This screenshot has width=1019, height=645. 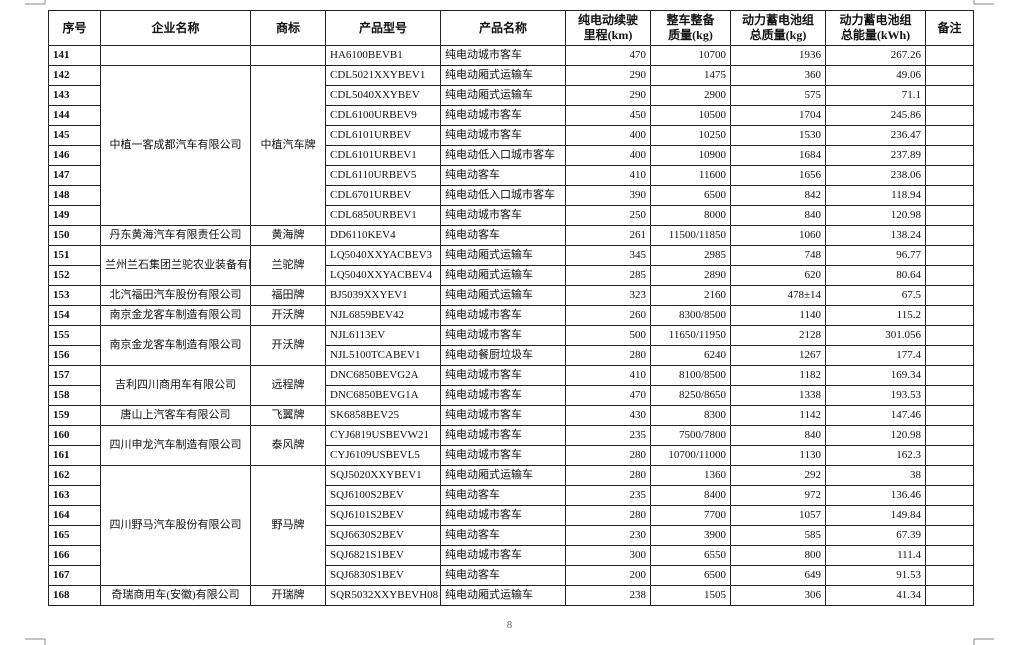 I want to click on battery-mass-cell: 1936, so click(x=778, y=55).